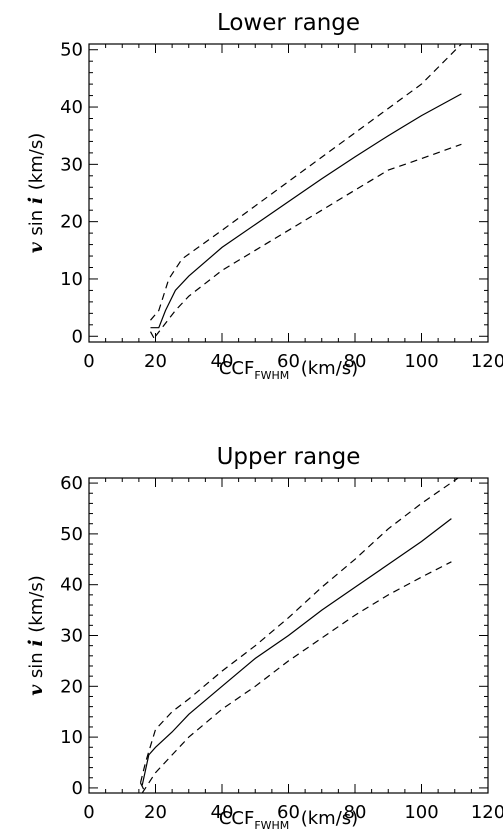  What do you see at coordinates (288, 23) in the screenshot?
I see `chart-title: Lower range` at bounding box center [288, 23].